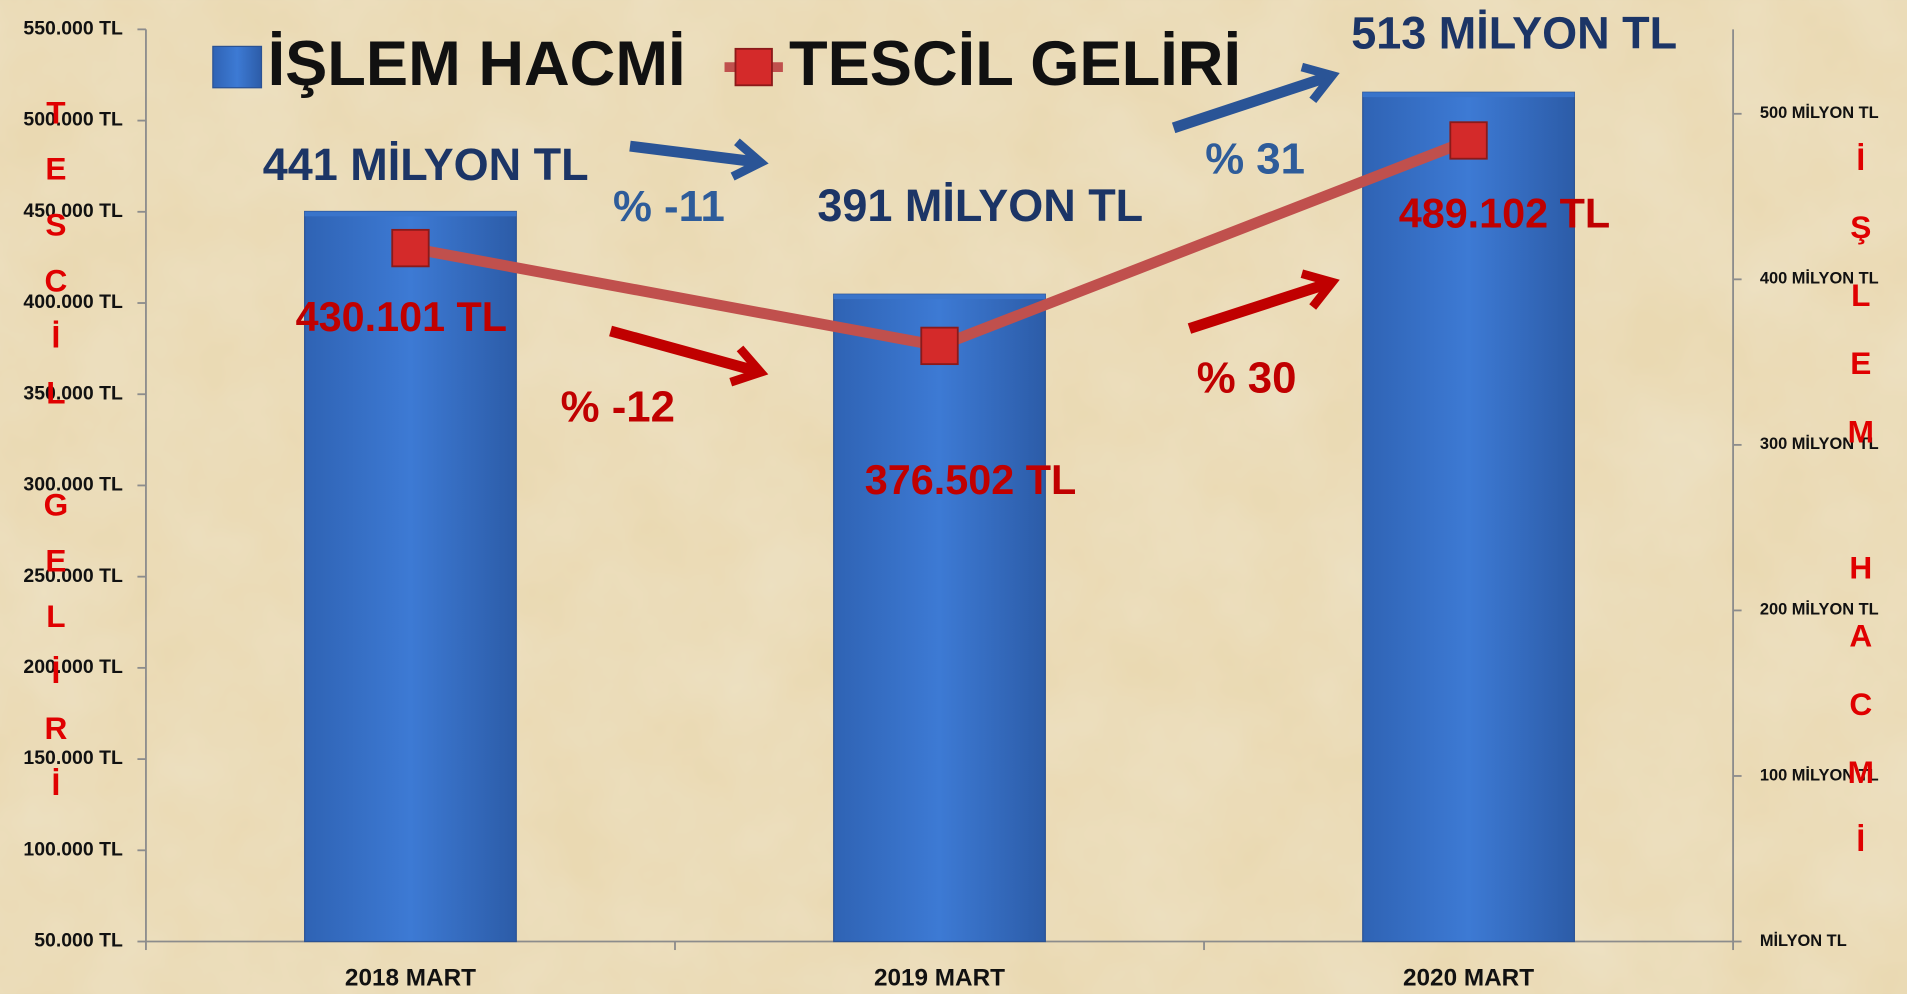  What do you see at coordinates (1504, 214) in the screenshot?
I see `line-value-label: 489.102 TL` at bounding box center [1504, 214].